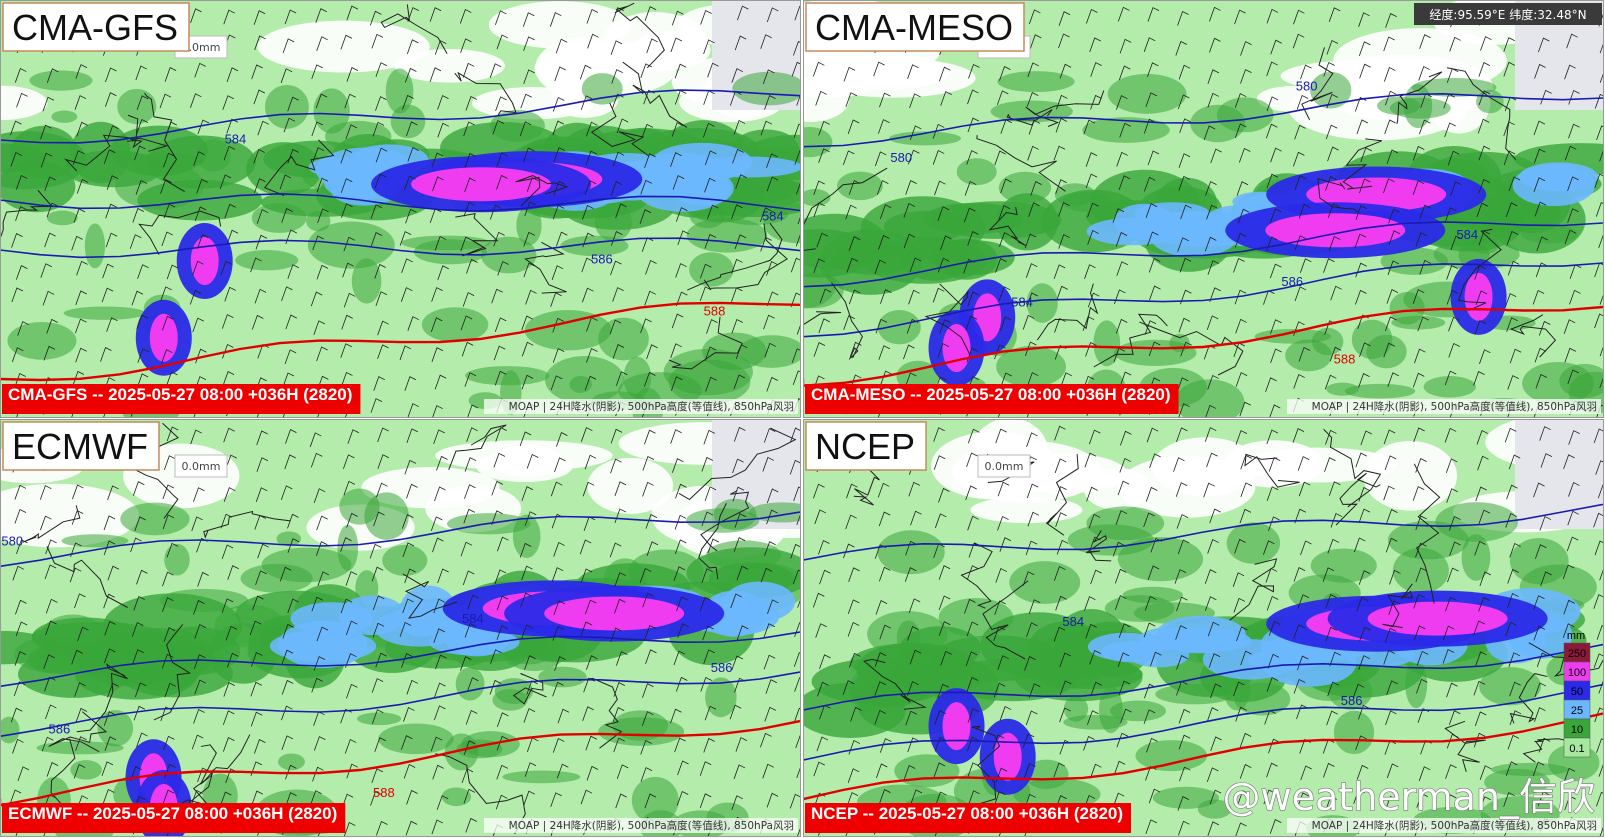 This screenshot has height=838, width=1605. Describe the element at coordinates (1203, 532) in the screenshot. I see `height-contour` at that location.